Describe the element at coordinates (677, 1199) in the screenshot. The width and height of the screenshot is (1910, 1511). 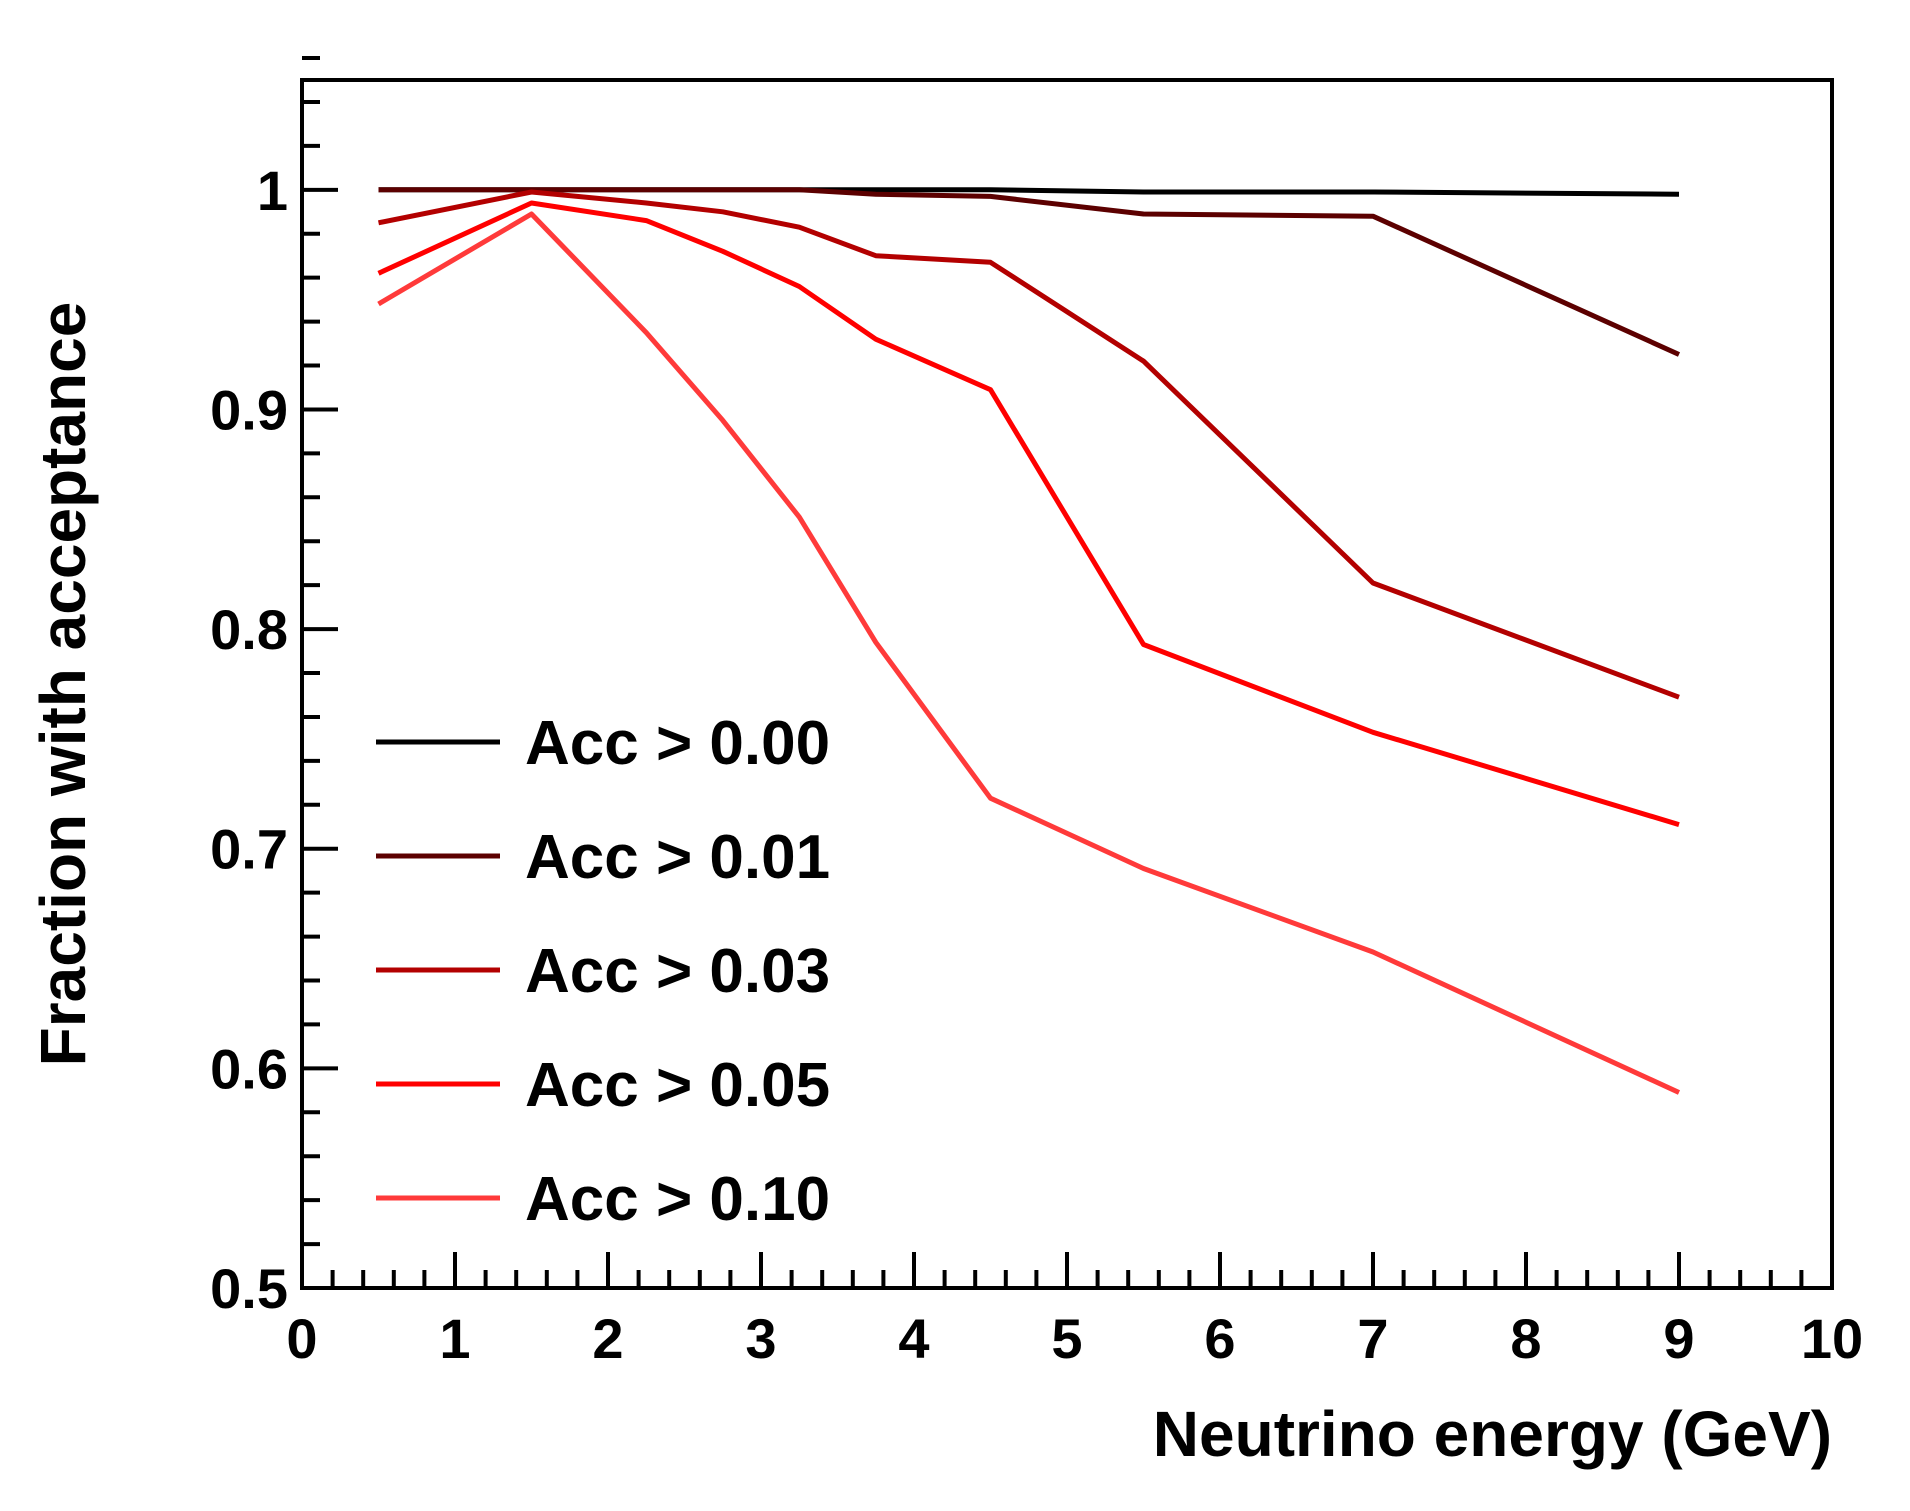
I see `legend-label-4: Acc > 0.10` at that location.